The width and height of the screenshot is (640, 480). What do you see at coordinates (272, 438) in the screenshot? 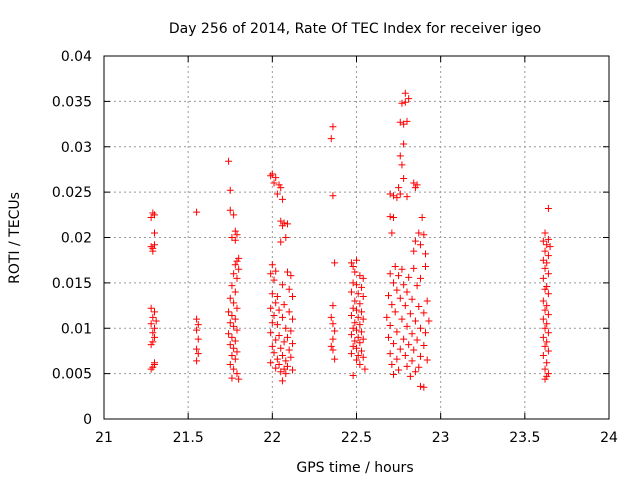
I see `x-tick-label: 22` at bounding box center [272, 438].